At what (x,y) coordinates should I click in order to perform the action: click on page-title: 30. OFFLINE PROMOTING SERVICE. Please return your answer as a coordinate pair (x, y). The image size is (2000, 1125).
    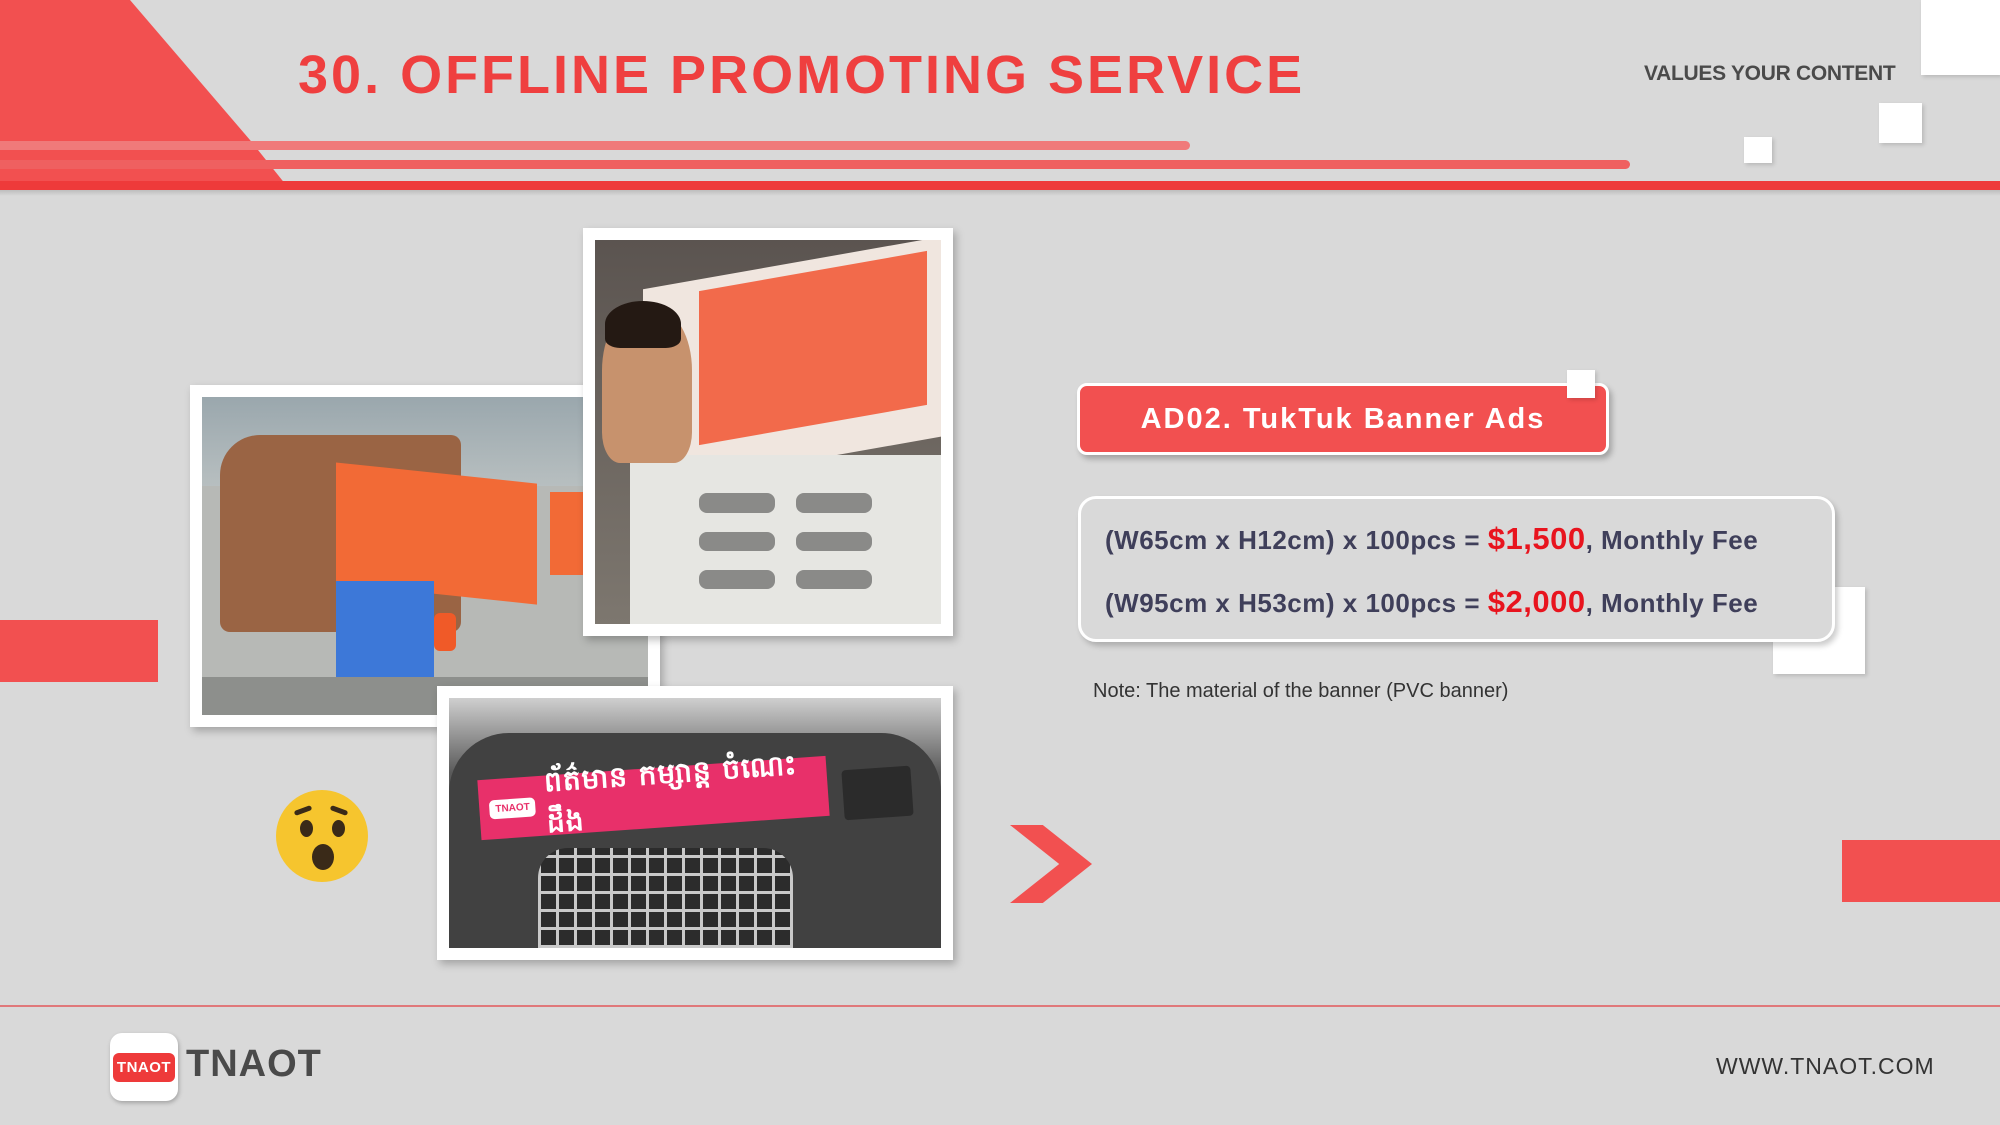
    Looking at the image, I should click on (802, 75).